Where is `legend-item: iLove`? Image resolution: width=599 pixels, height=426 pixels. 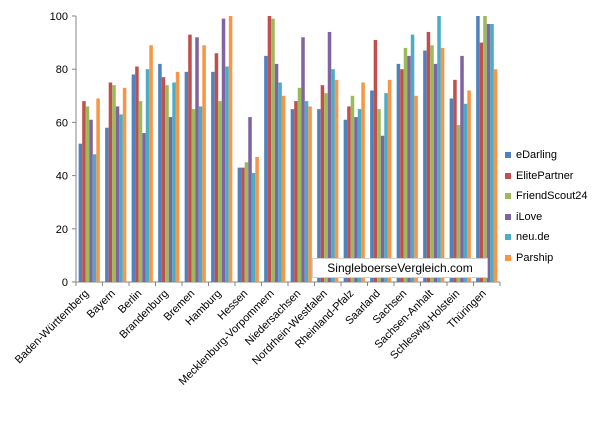 legend-item: iLove is located at coordinates (546, 217).